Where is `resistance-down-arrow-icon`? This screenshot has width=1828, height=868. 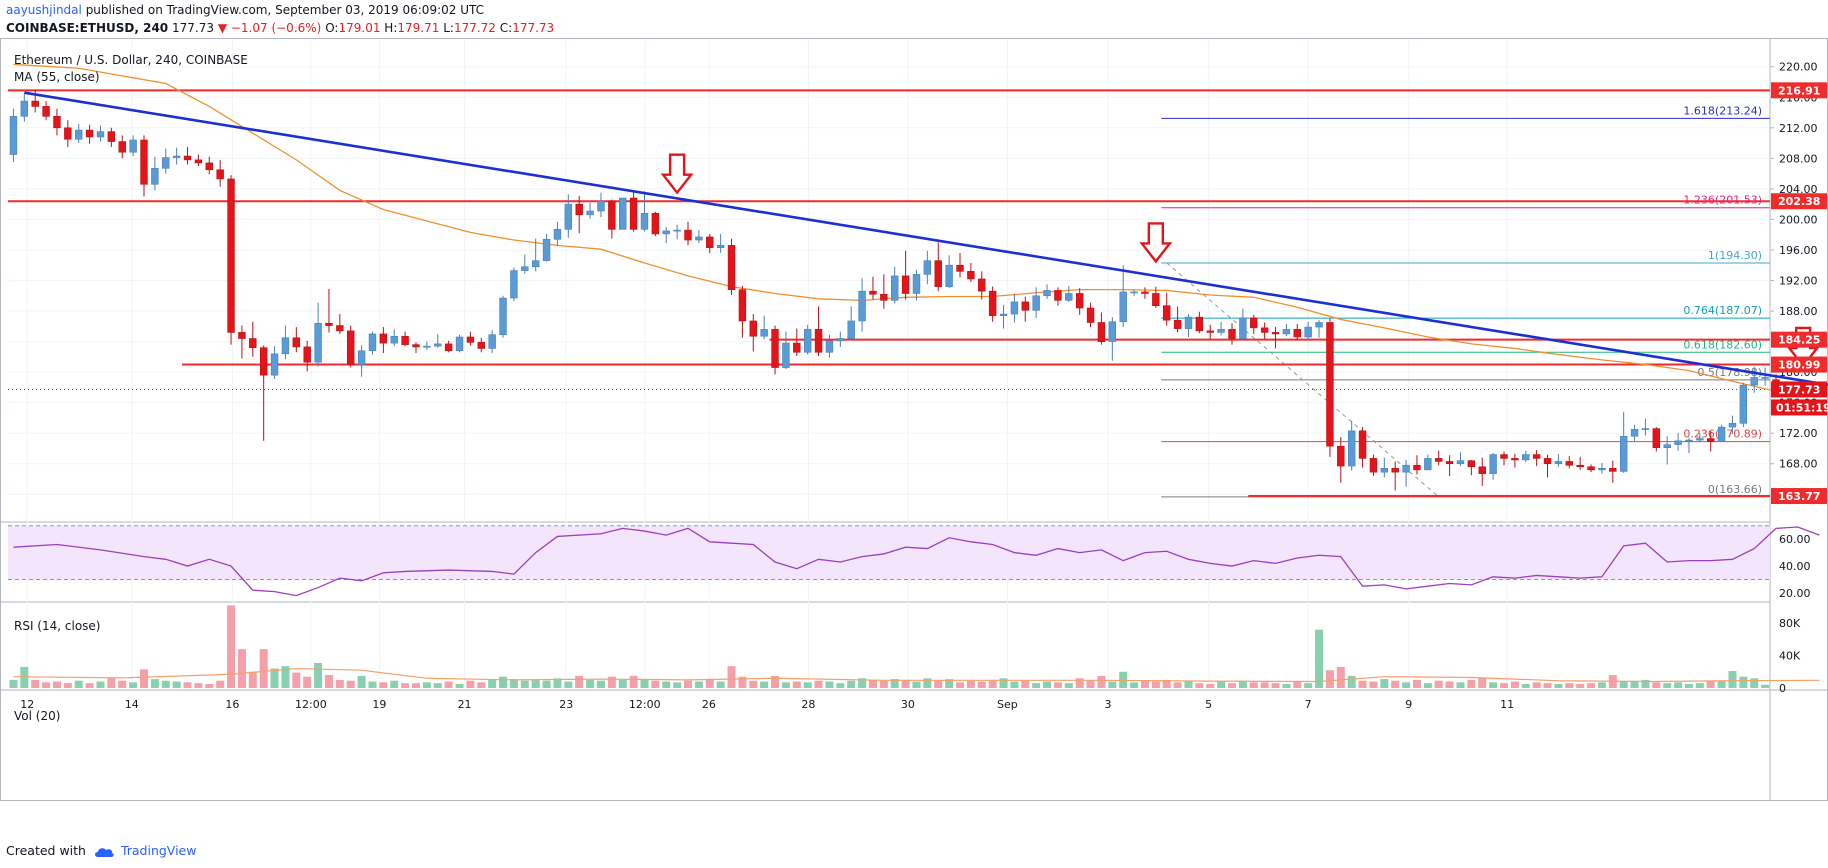 resistance-down-arrow-icon is located at coordinates (677, 174).